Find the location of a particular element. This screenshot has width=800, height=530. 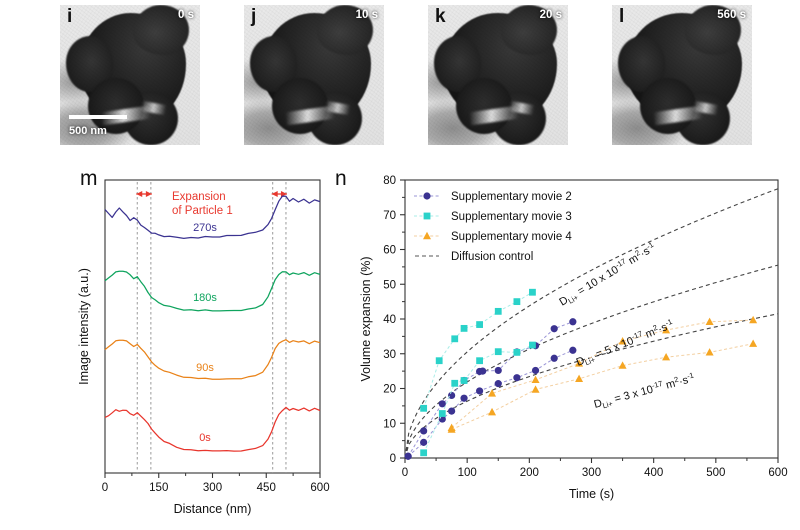

y-tick-label: 0 is located at coordinates (393, 459).